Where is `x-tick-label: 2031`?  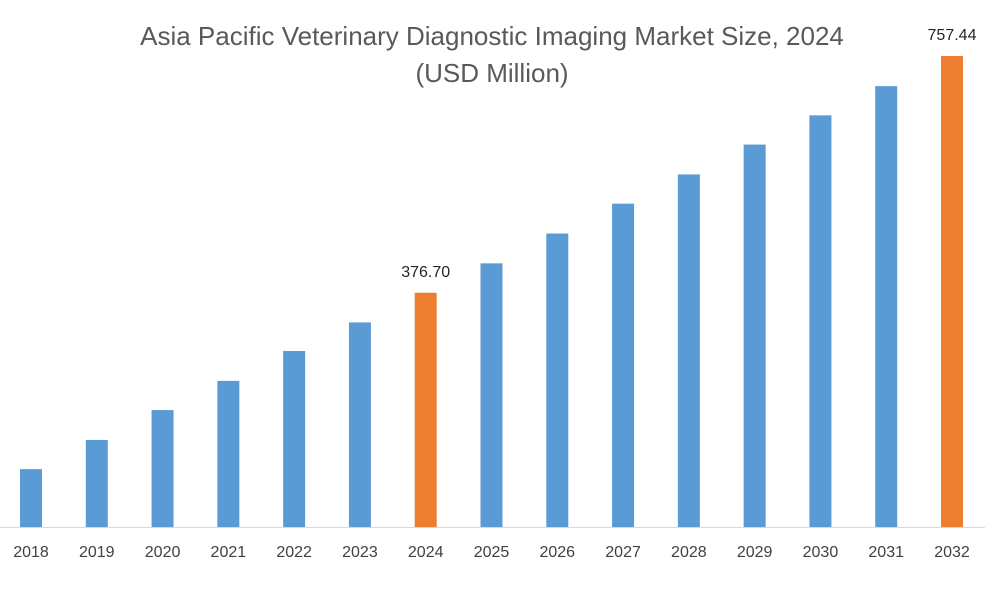
x-tick-label: 2031 is located at coordinates (886, 552).